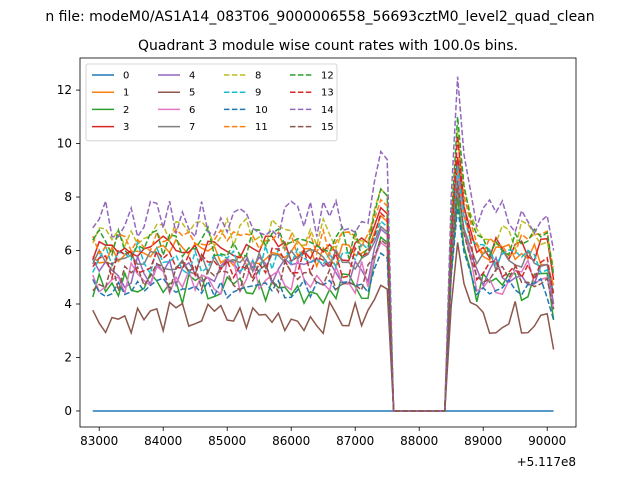 The height and width of the screenshot is (480, 640). What do you see at coordinates (64, 144) in the screenshot?
I see `y-tick-label: 10` at bounding box center [64, 144].